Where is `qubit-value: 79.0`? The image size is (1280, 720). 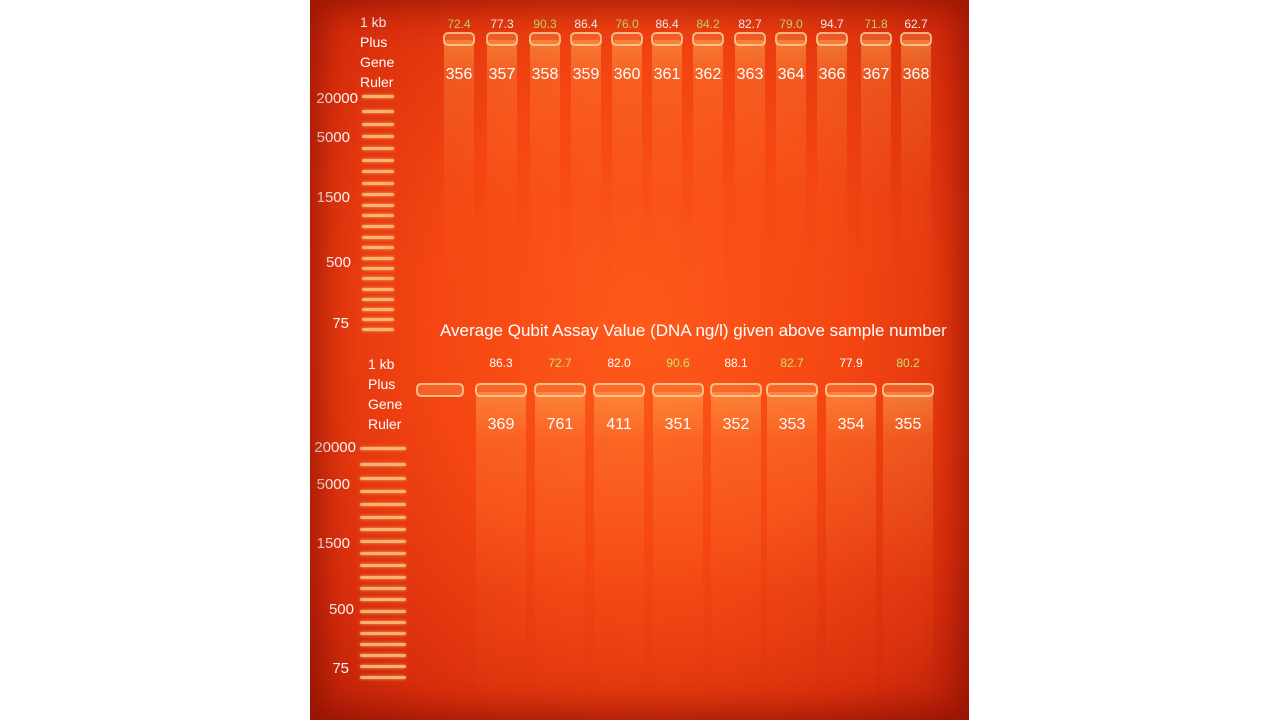 qubit-value: 79.0 is located at coordinates (791, 24).